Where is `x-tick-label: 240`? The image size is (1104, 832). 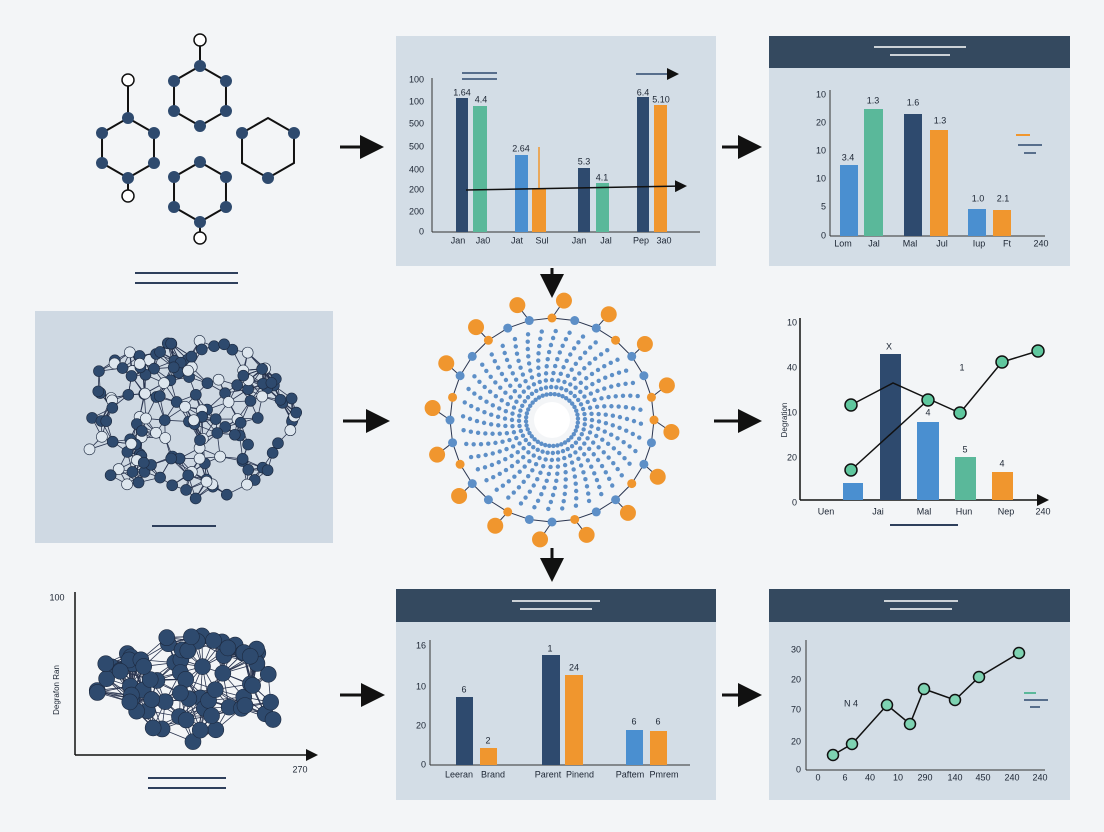 x-tick-label: 240 is located at coordinates (1042, 511).